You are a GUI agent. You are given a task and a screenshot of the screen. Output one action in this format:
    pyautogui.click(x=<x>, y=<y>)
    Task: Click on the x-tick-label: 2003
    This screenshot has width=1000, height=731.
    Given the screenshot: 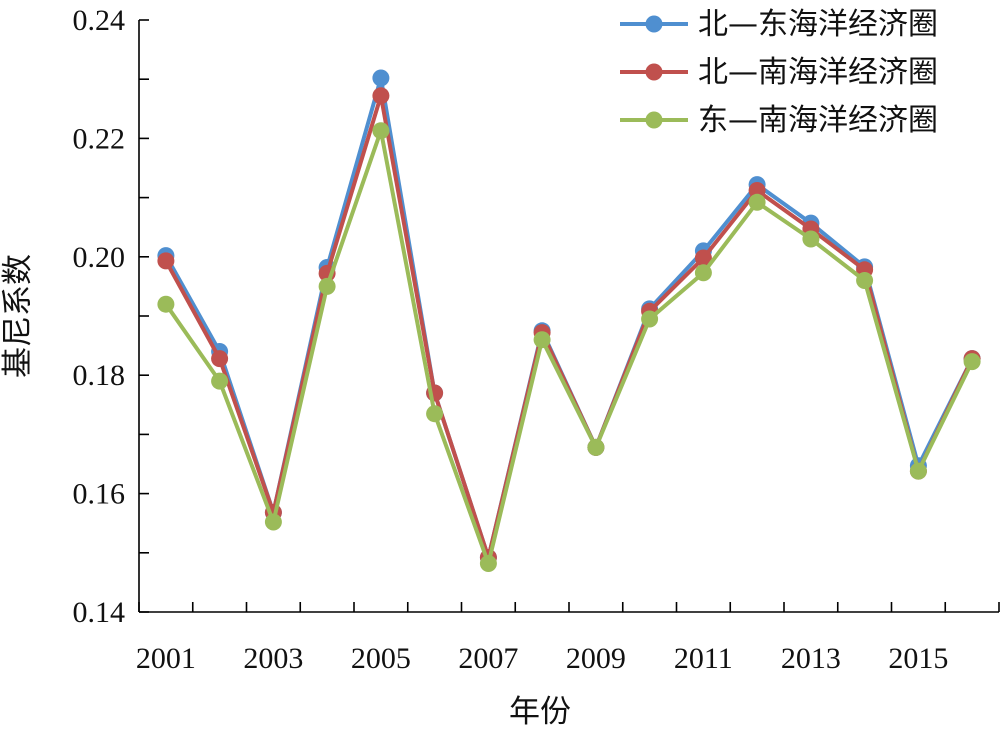 What is the action you would take?
    pyautogui.click(x=273, y=658)
    